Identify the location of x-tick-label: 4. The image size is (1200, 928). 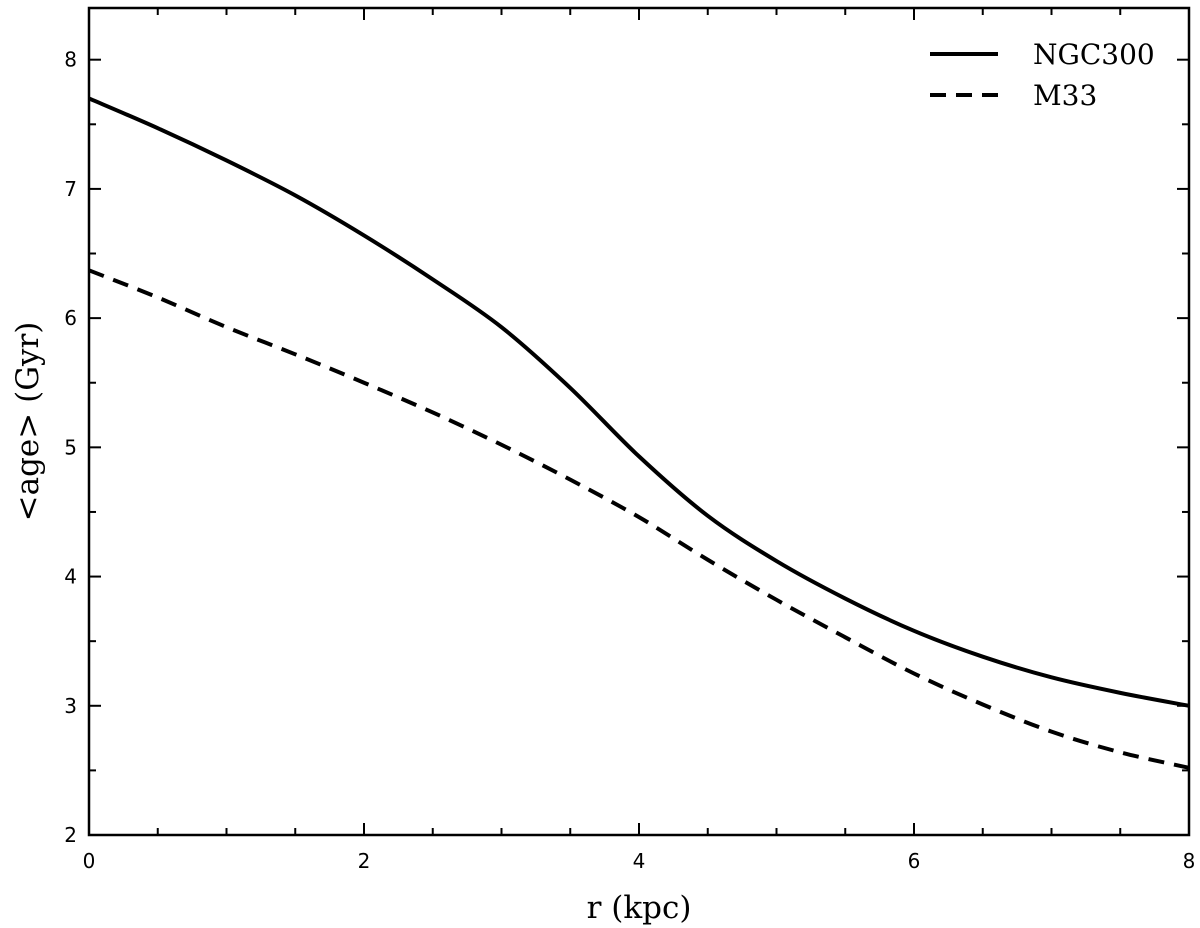
(639, 861).